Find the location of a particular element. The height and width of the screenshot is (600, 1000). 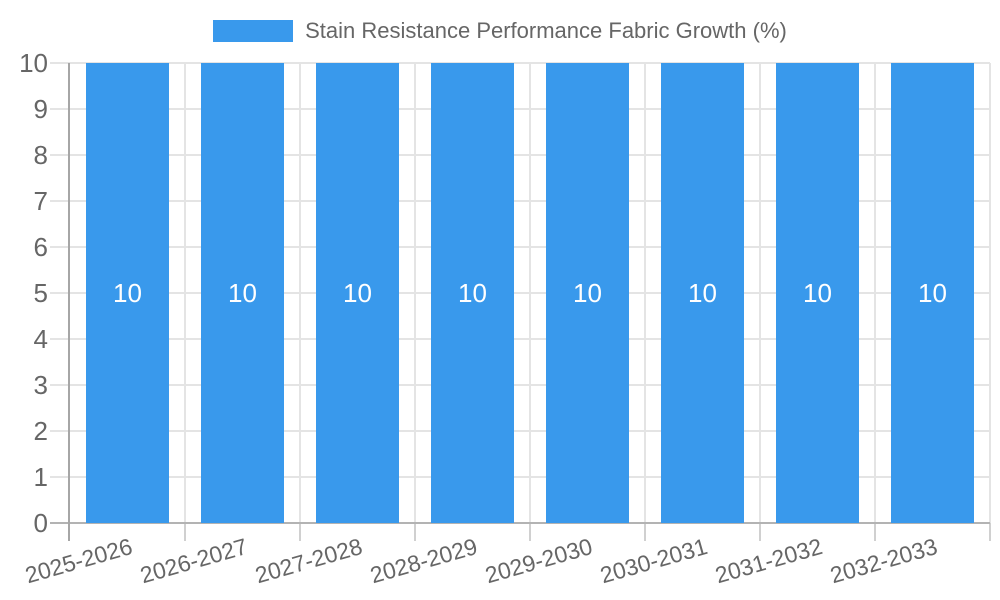

x-axis-tick-label: 2031-2032 is located at coordinates (768, 561).